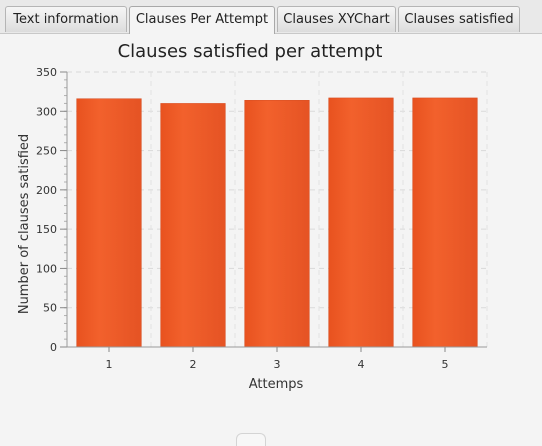 Image resolution: width=542 pixels, height=446 pixels. I want to click on y-tick-label: 0, so click(53, 347).